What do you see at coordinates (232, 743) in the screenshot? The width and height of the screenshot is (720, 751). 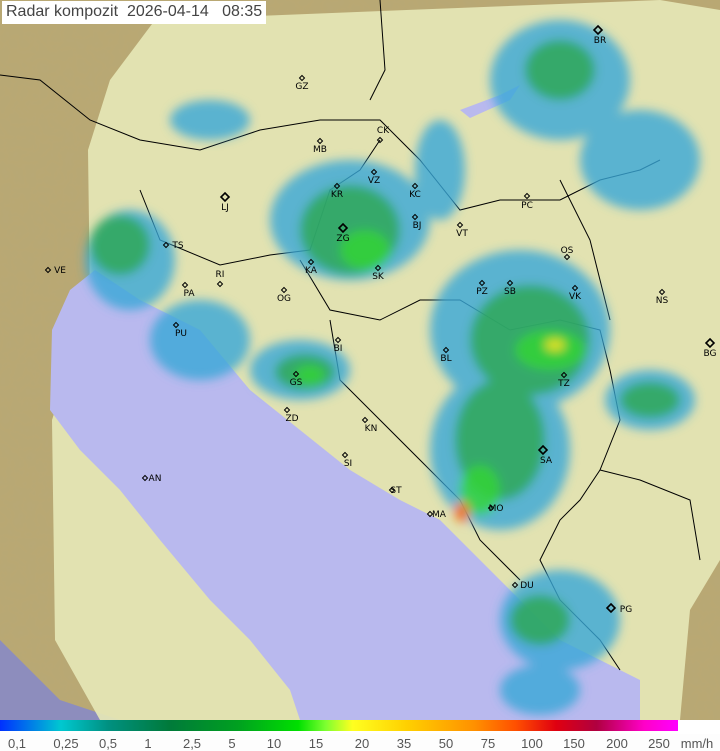 I see `legend-value: 5` at bounding box center [232, 743].